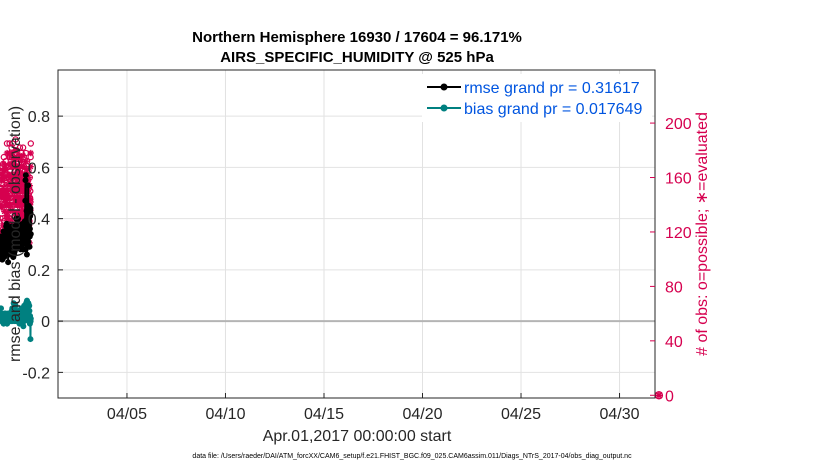  Describe the element at coordinates (422, 414) in the screenshot. I see `x-tick-label: 04/20` at that location.